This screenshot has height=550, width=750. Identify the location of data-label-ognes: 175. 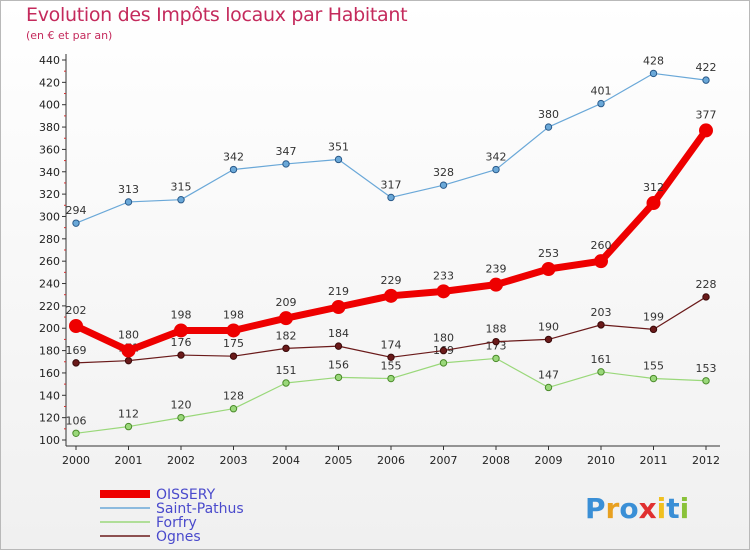
(233, 343).